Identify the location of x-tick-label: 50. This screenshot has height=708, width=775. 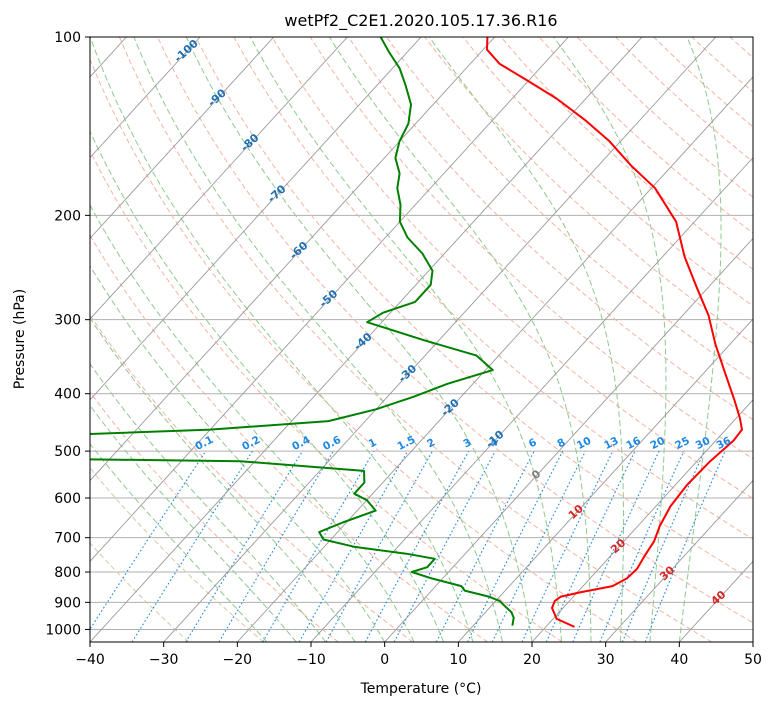
(753, 660).